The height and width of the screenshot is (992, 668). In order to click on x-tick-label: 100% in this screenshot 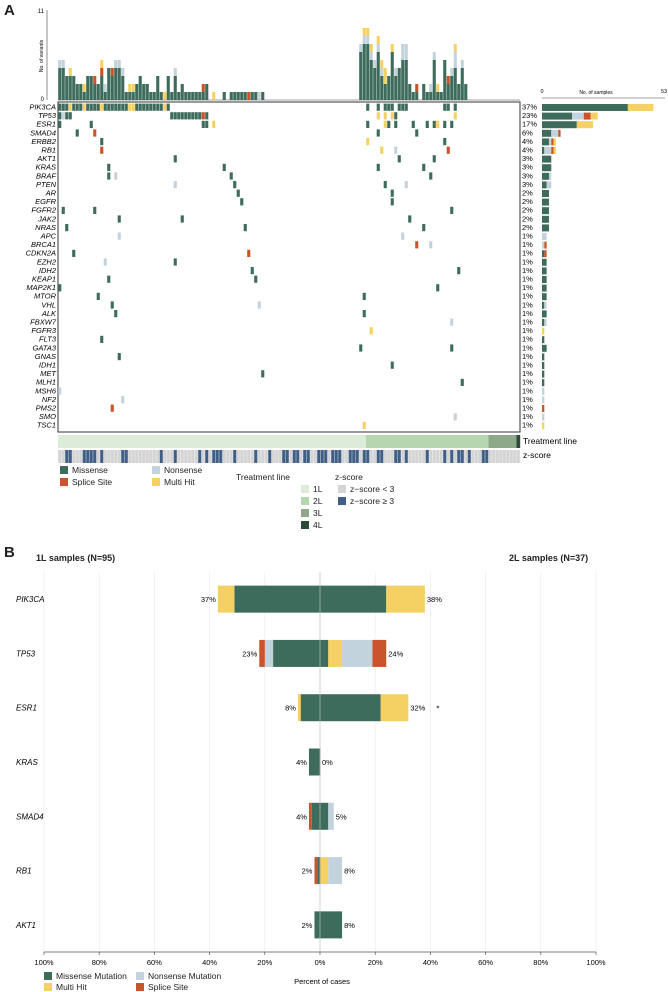, I will do `click(596, 962)`.